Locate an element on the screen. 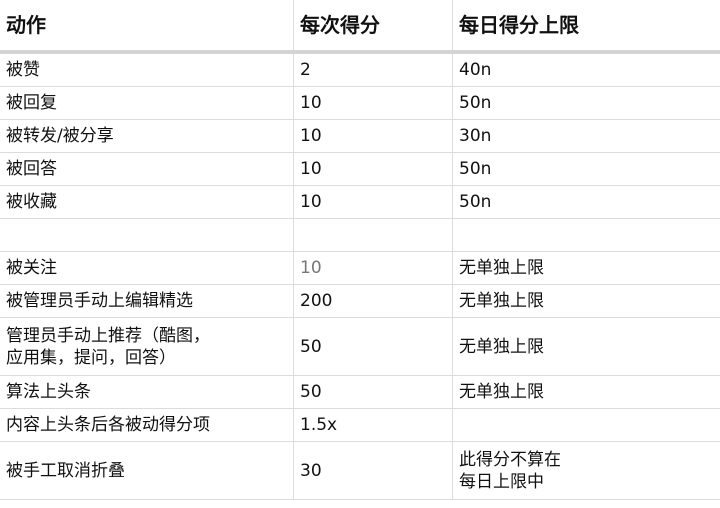  table-row: 被收藏 10 50n is located at coordinates (360, 202).